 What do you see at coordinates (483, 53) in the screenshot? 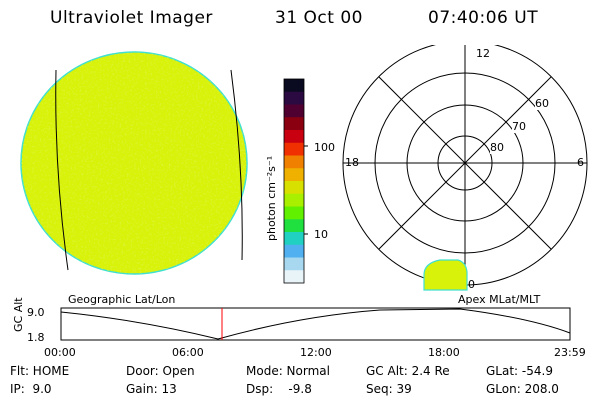
I see `mlt-label-12: 12` at bounding box center [483, 53].